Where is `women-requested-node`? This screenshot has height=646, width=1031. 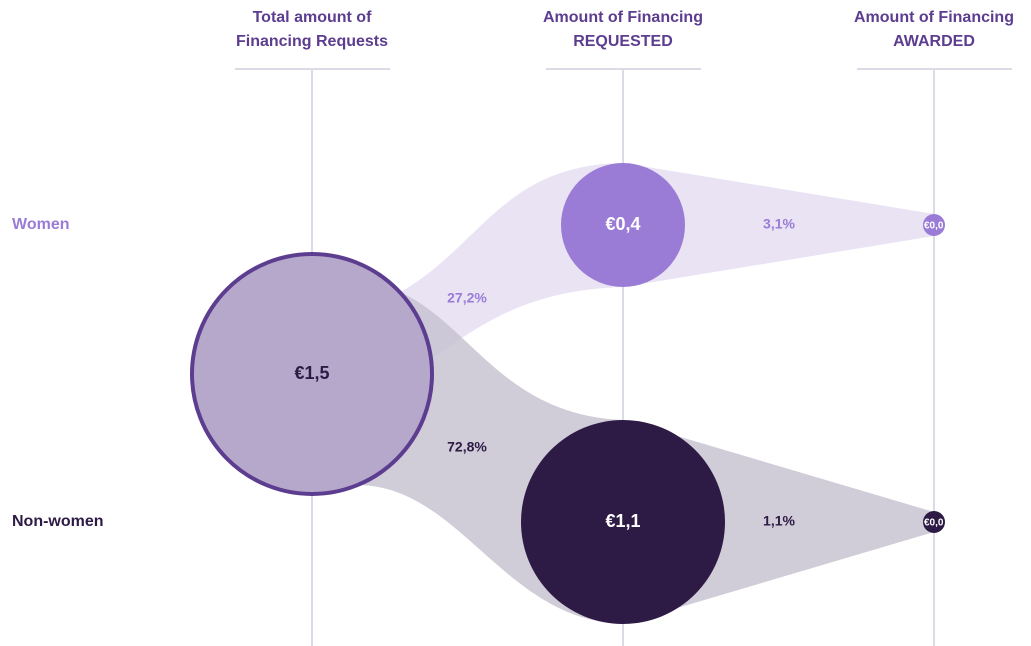
women-requested-node is located at coordinates (623, 225).